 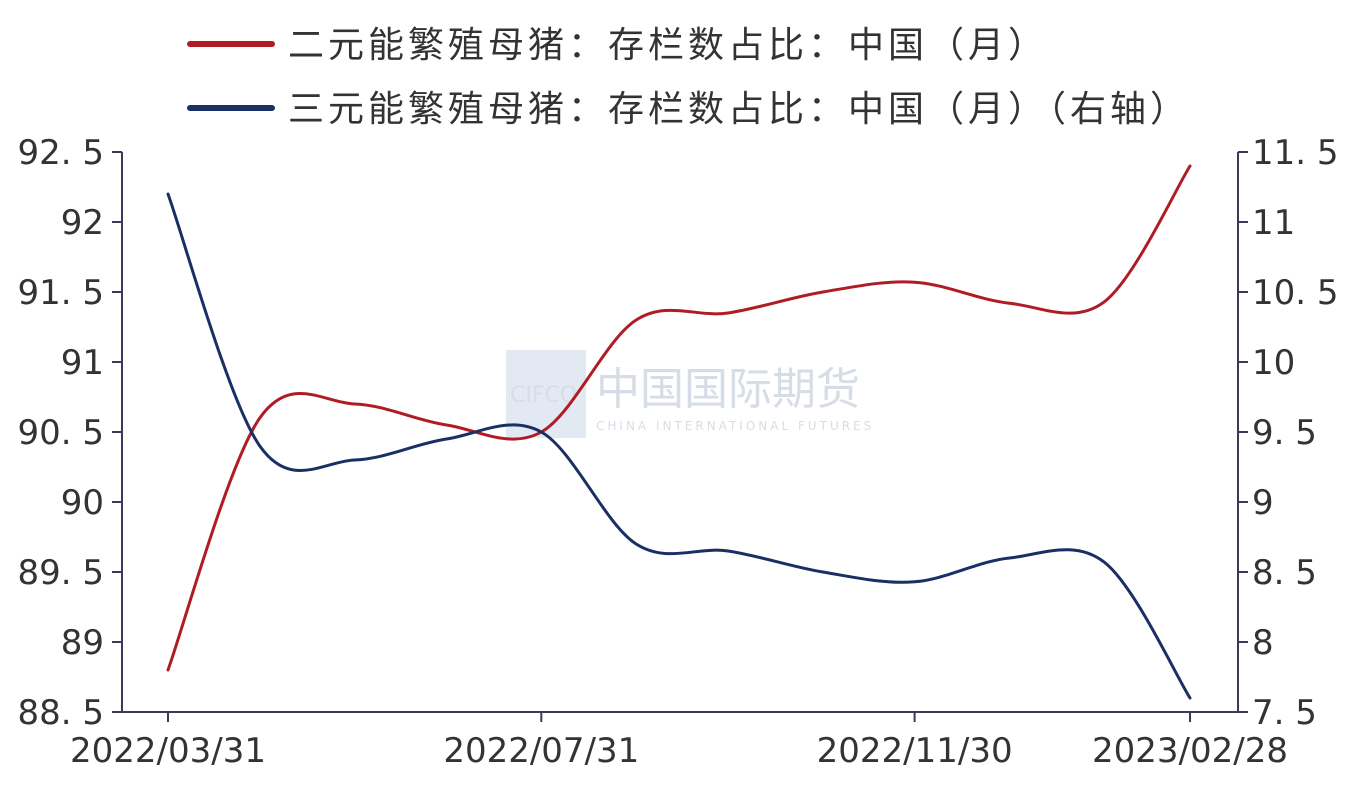 I want to click on right-axis-tick-label: 11. 5, so click(x=1295, y=153).